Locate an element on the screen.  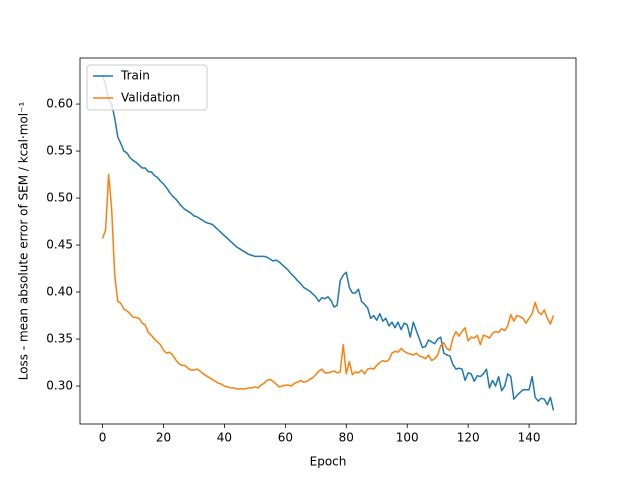
x-tick-label: 120 is located at coordinates (468, 438).